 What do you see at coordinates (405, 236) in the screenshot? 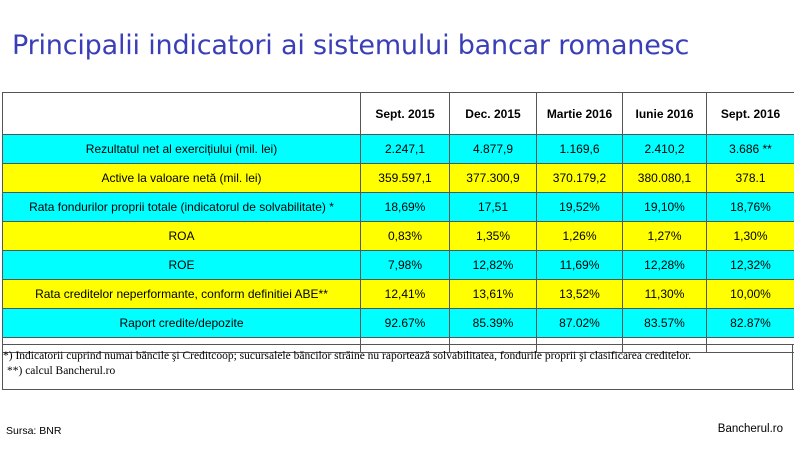
I see `row-value: 0,83%` at bounding box center [405, 236].